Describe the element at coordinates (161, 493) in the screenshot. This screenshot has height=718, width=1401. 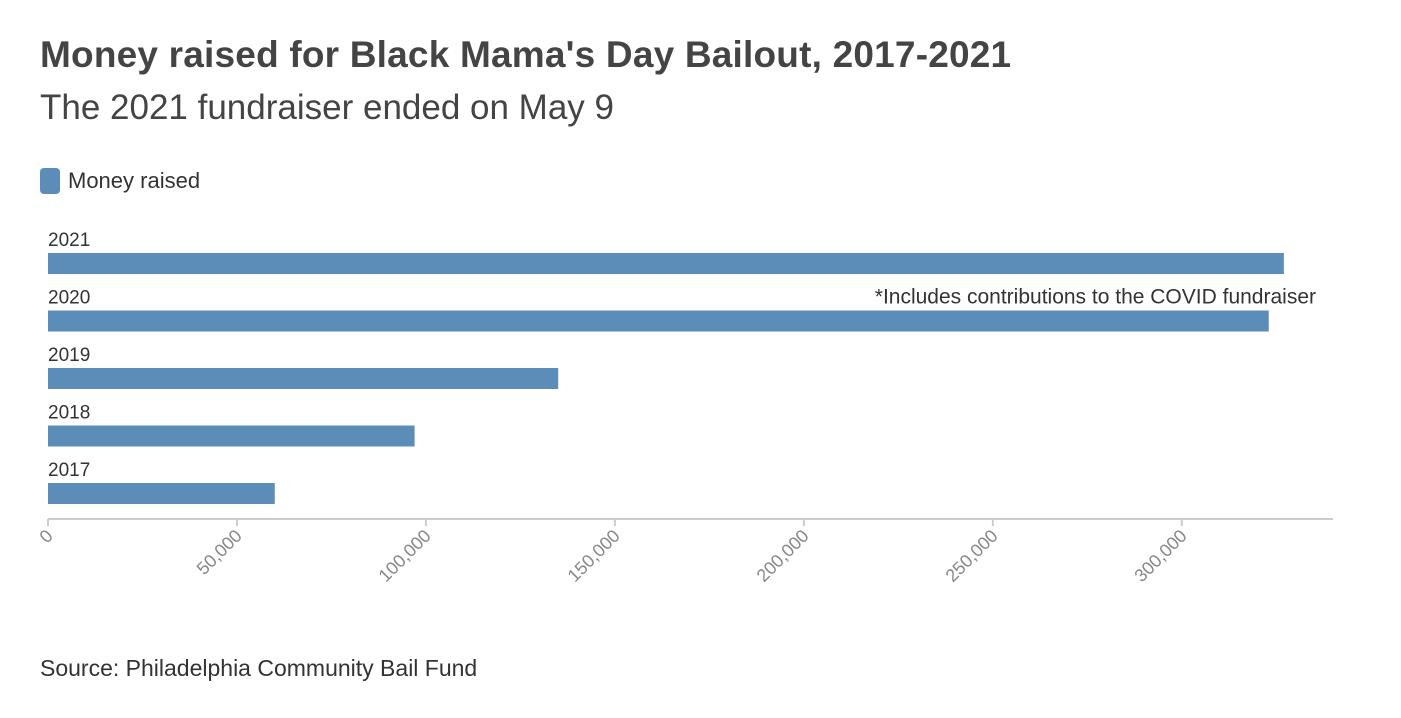
I see `bar-2017` at that location.